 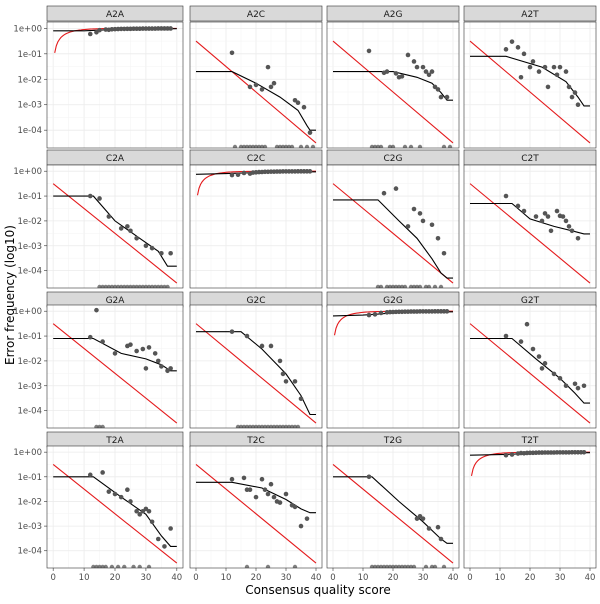 What do you see at coordinates (29, 106) in the screenshot?
I see `y-tick-label: 1e-03` at bounding box center [29, 106].